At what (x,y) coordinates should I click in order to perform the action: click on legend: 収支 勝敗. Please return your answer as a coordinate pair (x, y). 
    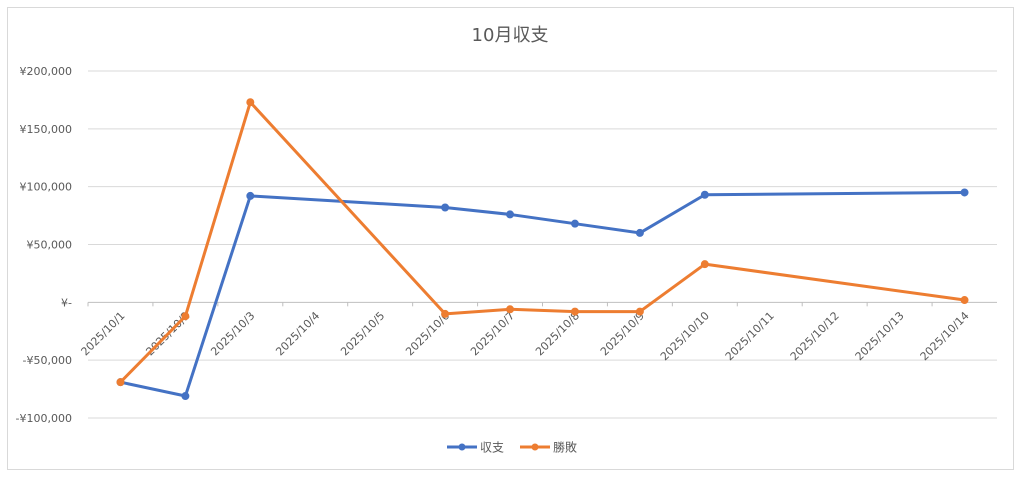
    Looking at the image, I should click on (512, 447).